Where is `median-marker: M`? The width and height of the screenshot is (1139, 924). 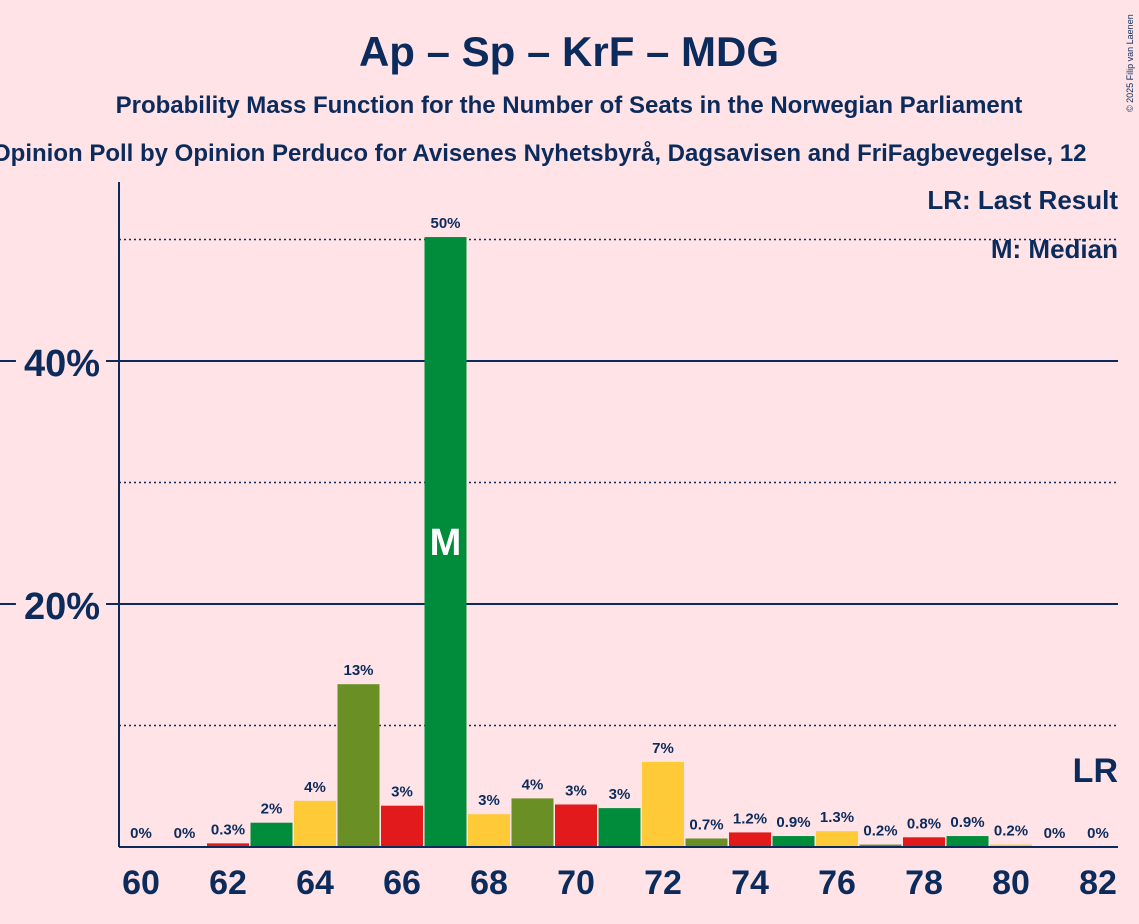
median-marker: M is located at coordinates (446, 543).